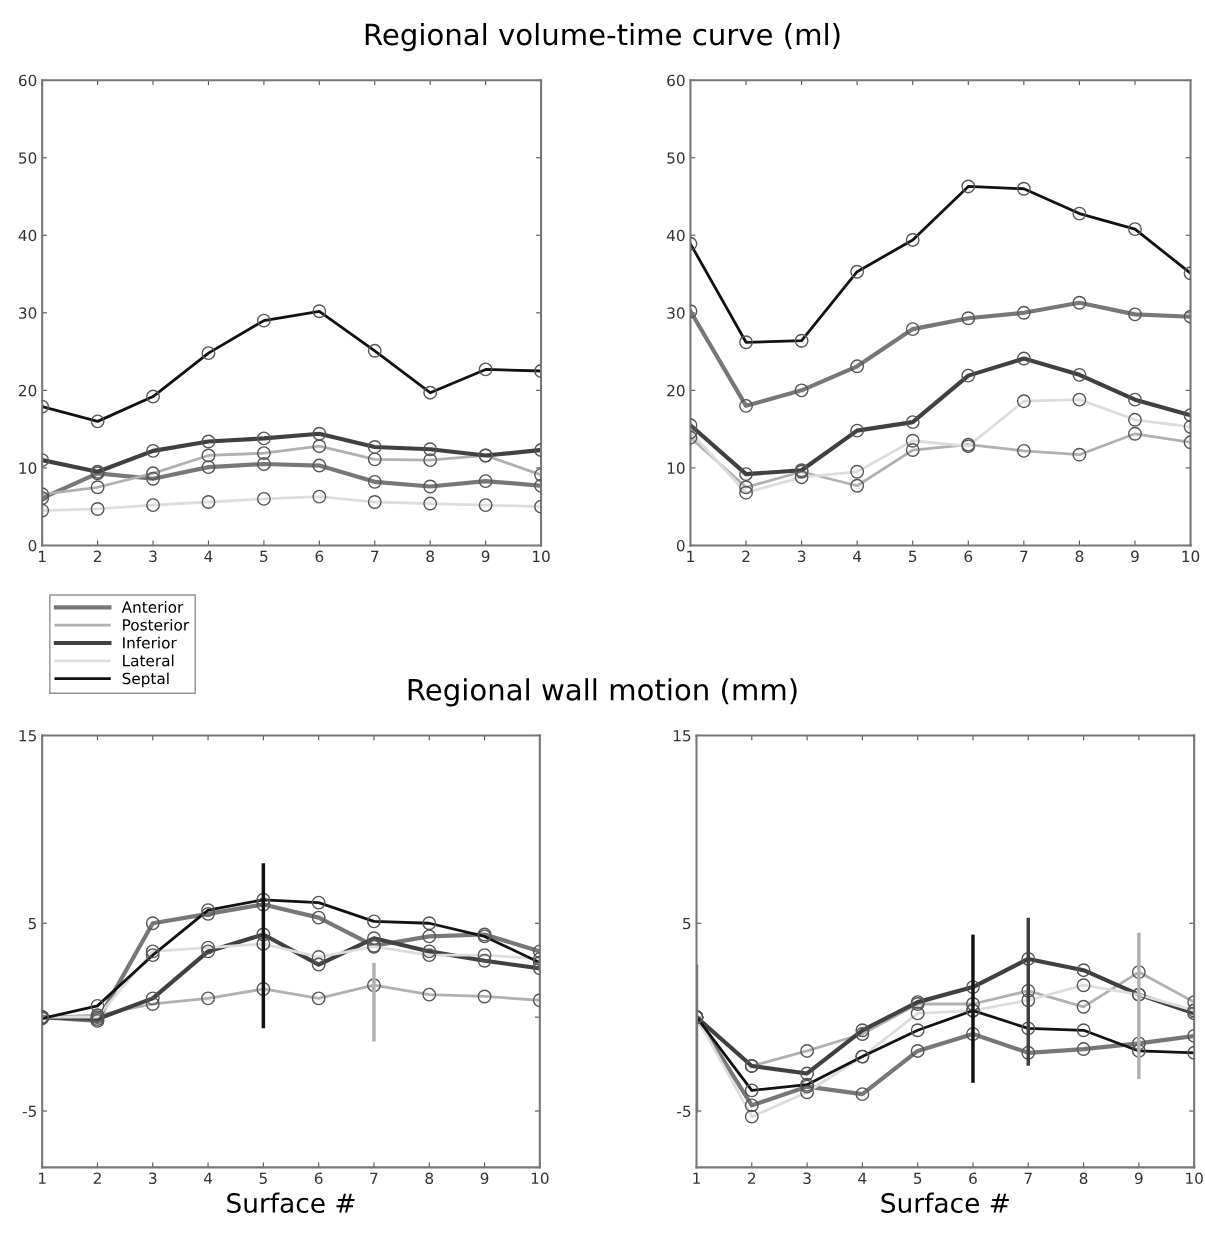 This screenshot has width=1205, height=1234. Describe the element at coordinates (156, 624) in the screenshot. I see `legend-label: Posterior` at that location.